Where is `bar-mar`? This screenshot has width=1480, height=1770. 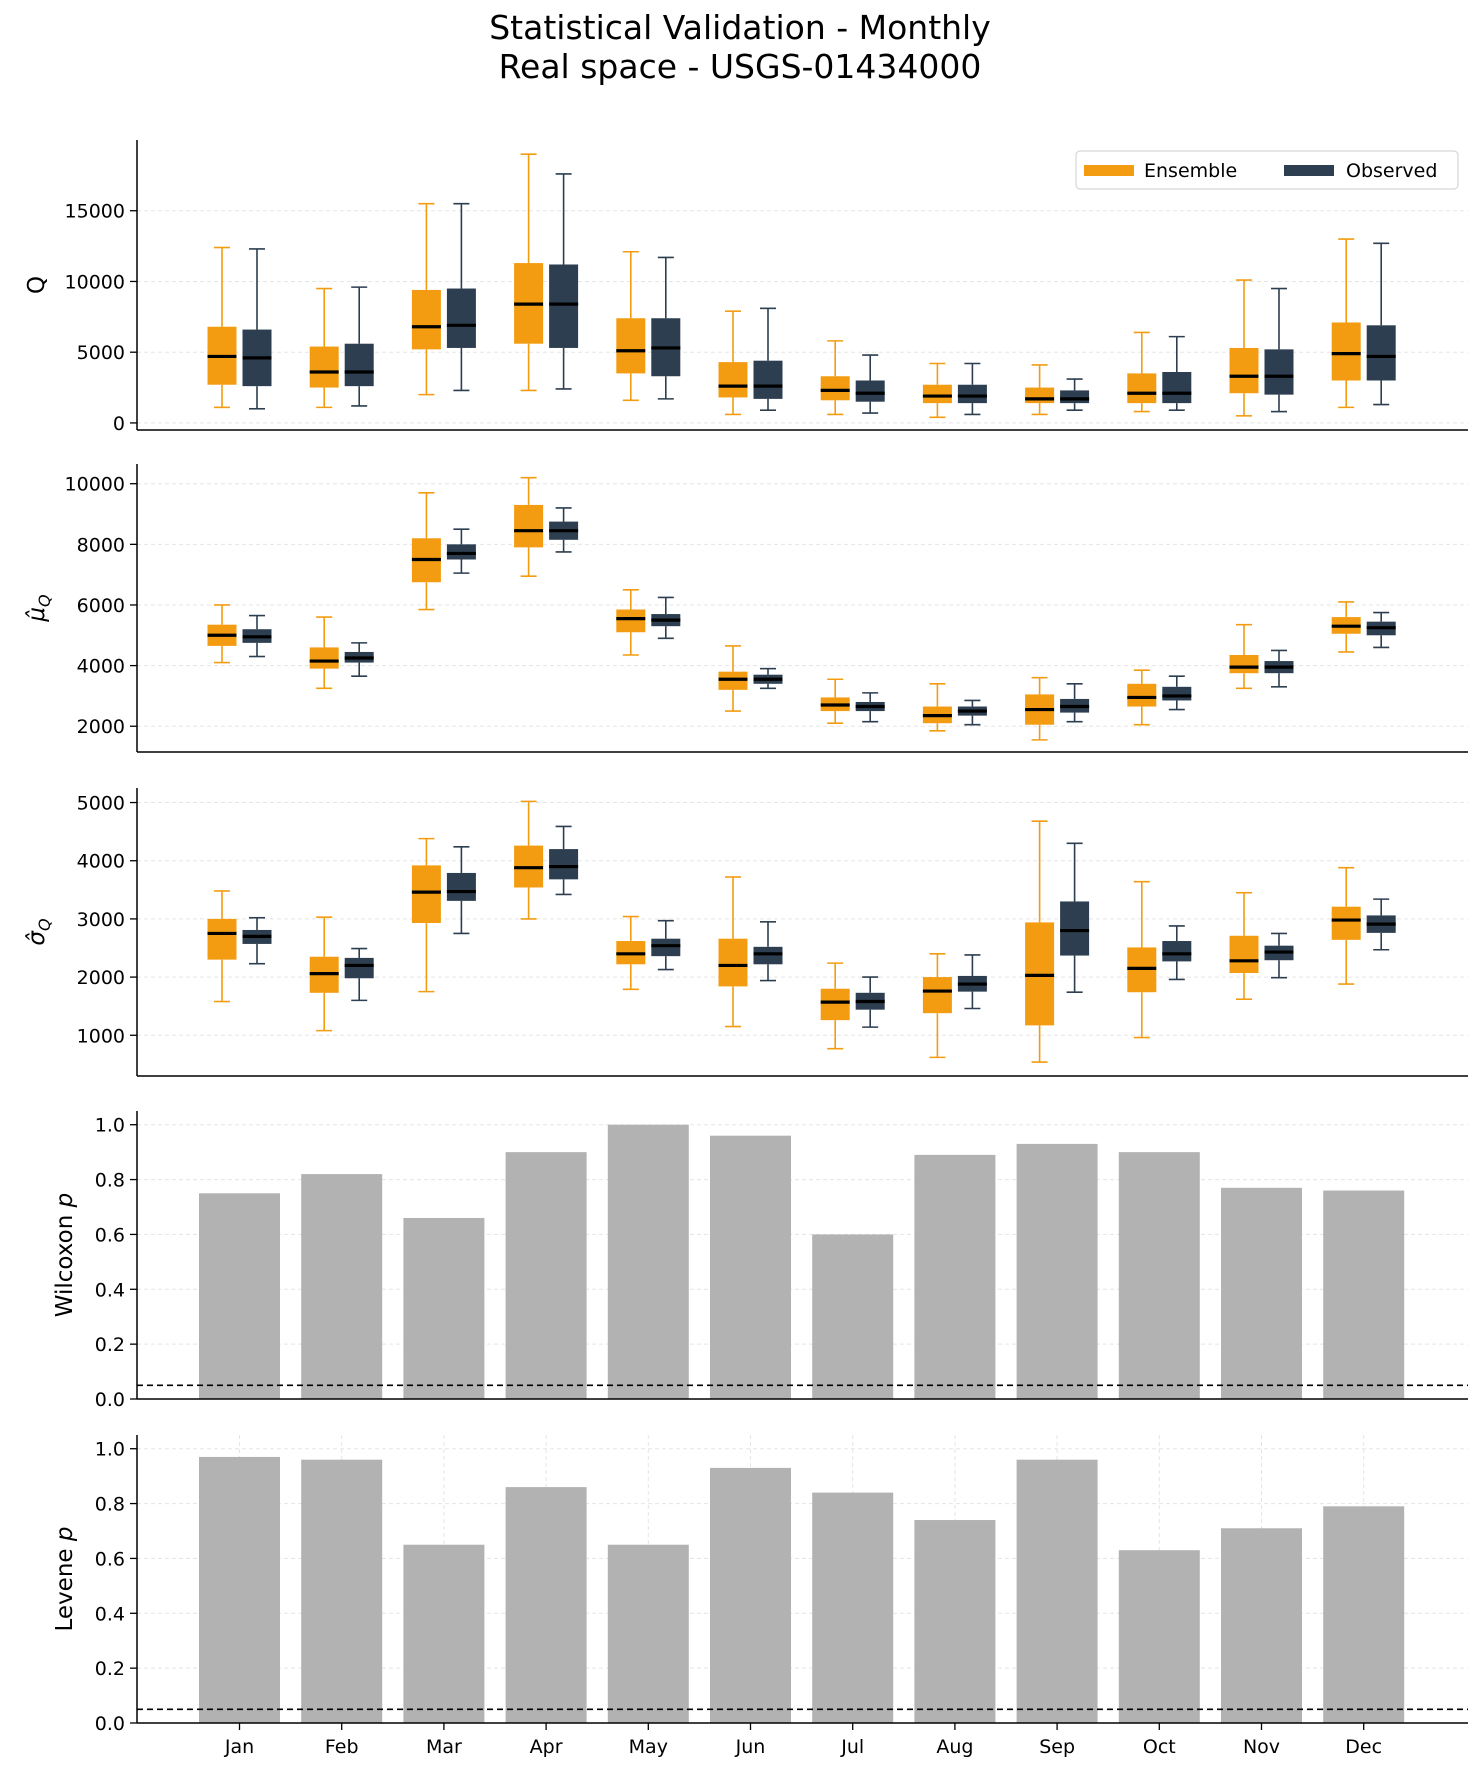
bar-mar is located at coordinates (444, 1308).